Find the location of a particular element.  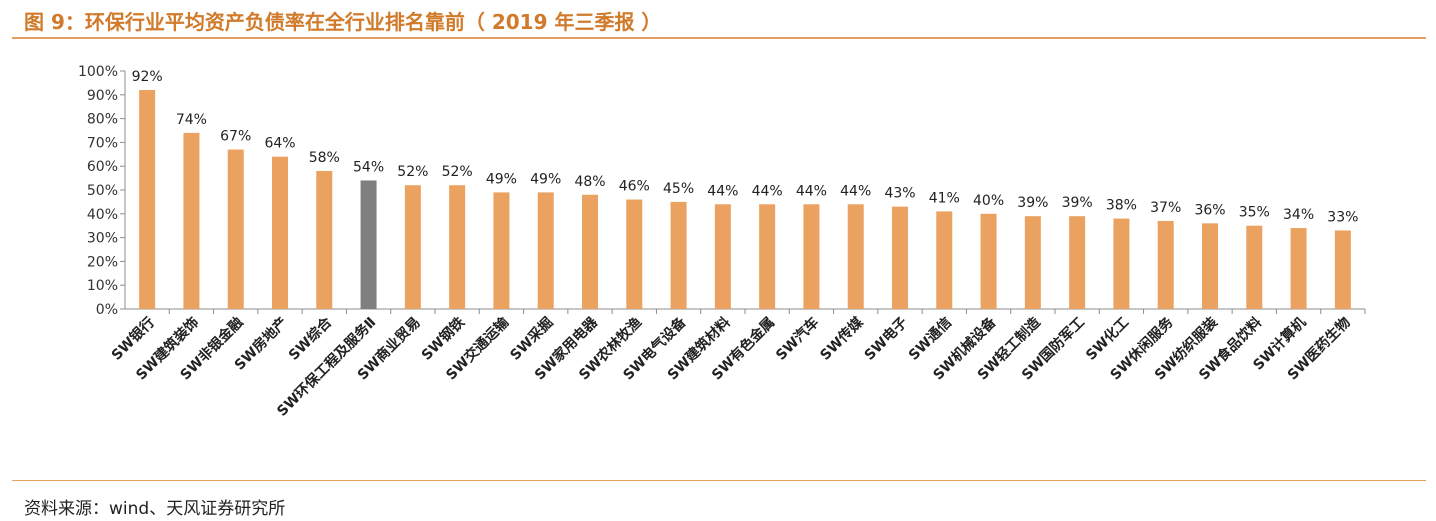

data-label: 64% is located at coordinates (279, 144).